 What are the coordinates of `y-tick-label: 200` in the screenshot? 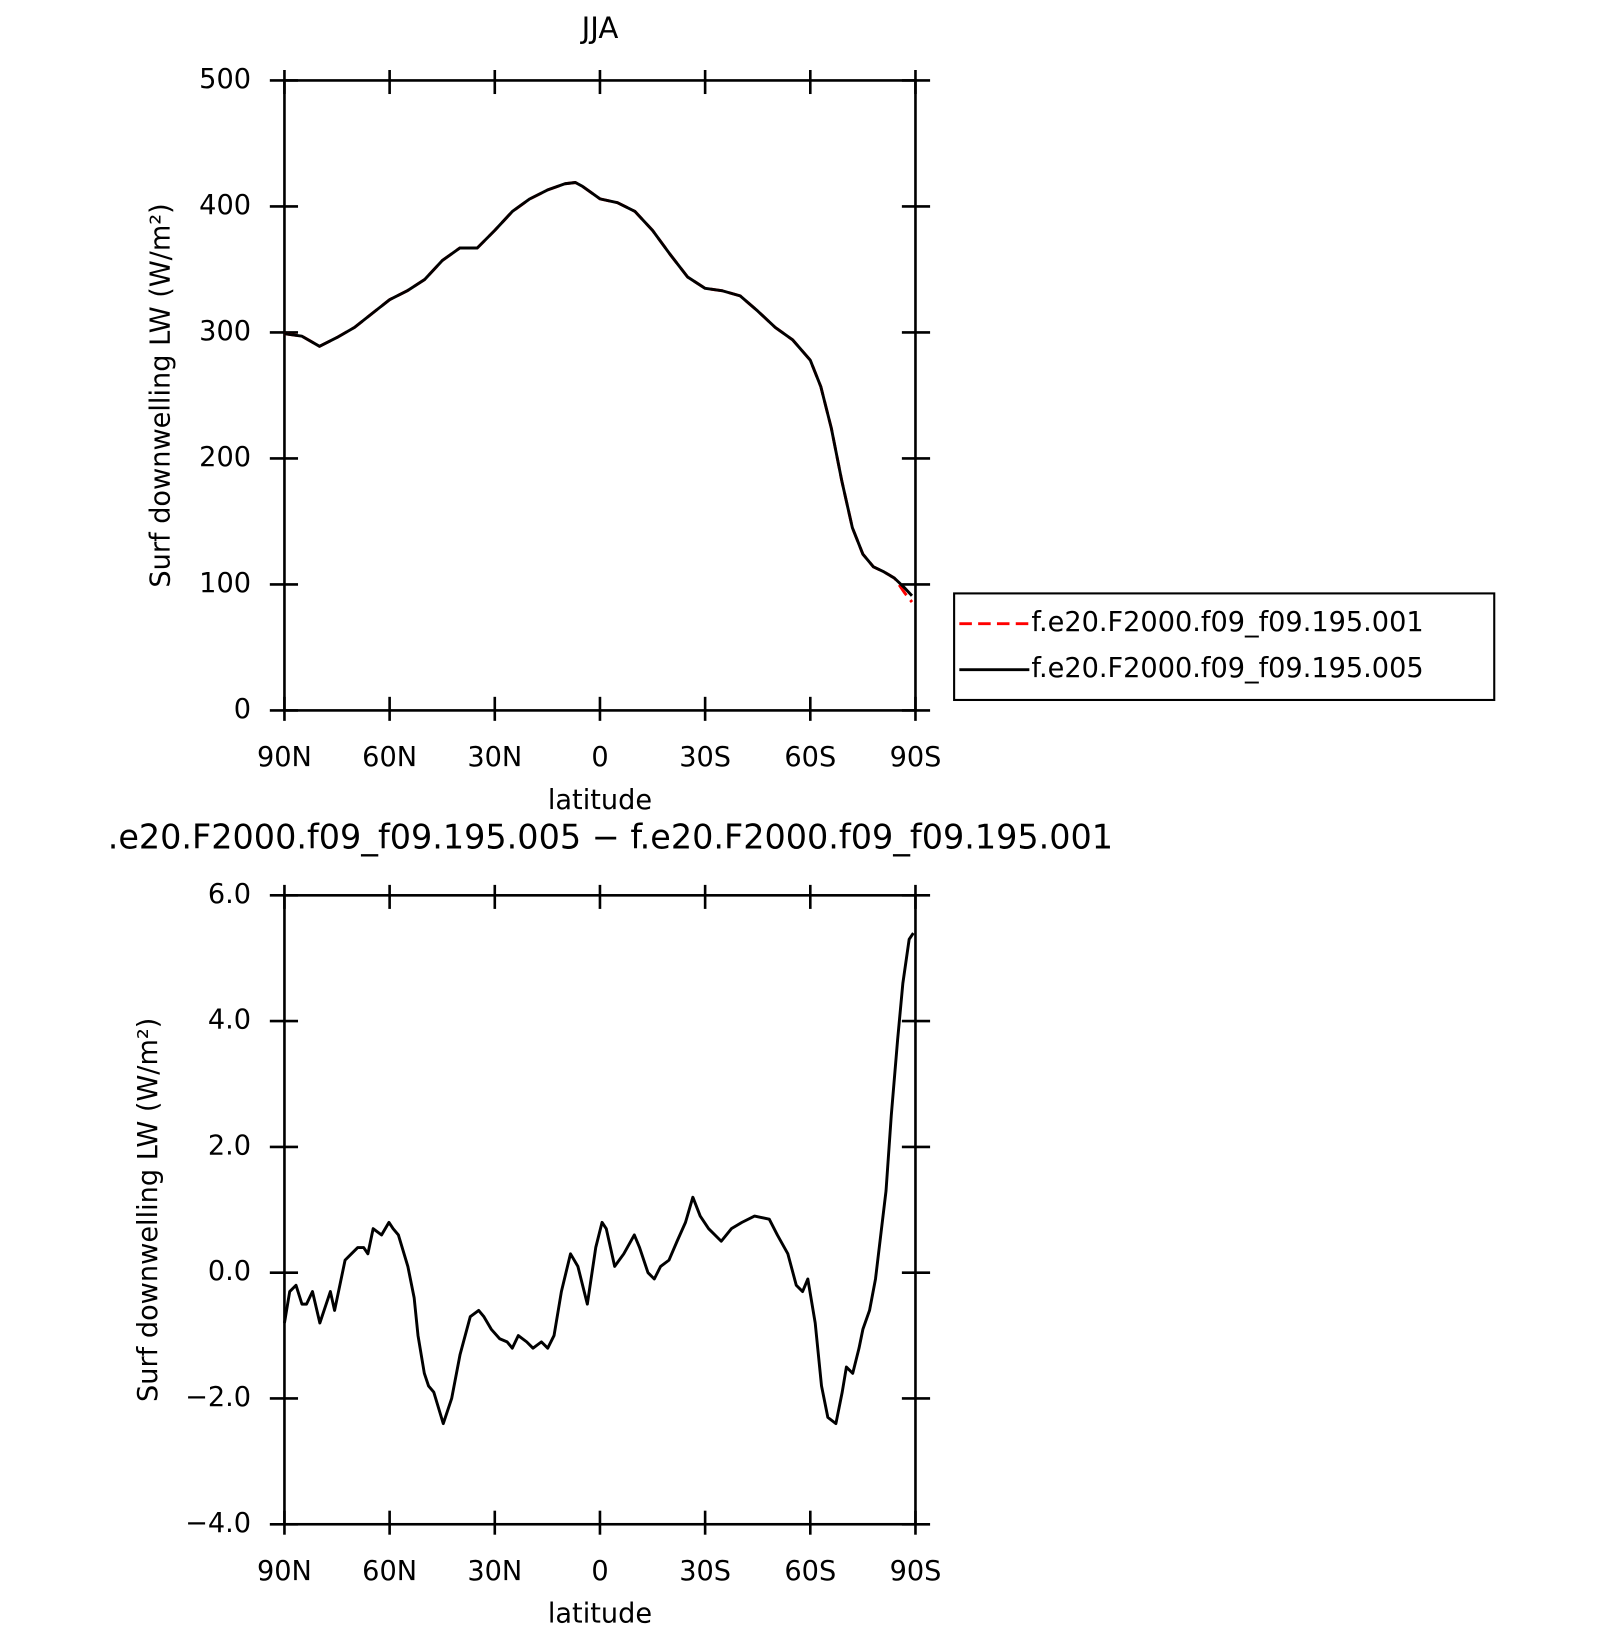 It's located at (225, 457).